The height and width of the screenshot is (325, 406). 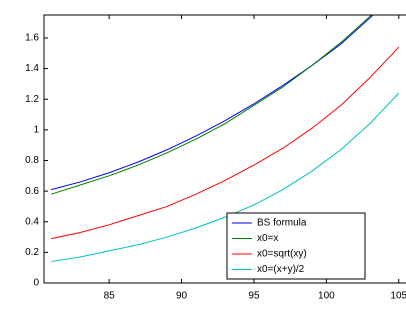 What do you see at coordinates (110, 296) in the screenshot?
I see `x-tick-label: 85` at bounding box center [110, 296].